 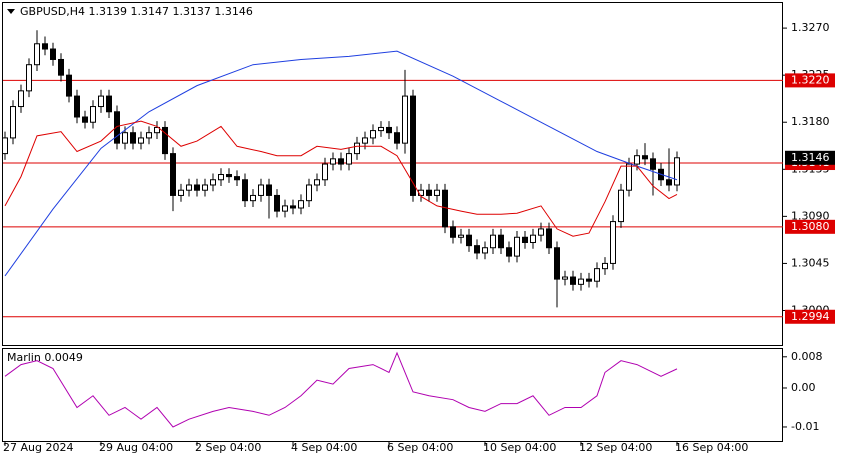 What do you see at coordinates (810, 157) in the screenshot?
I see `last-price-box` at bounding box center [810, 157].